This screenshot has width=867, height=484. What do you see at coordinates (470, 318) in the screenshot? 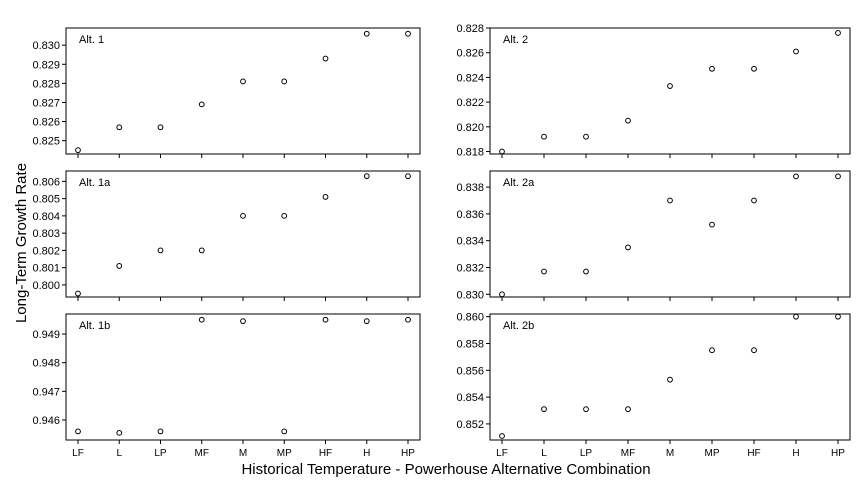
I see `y-tick-label: 0.860` at bounding box center [470, 318].